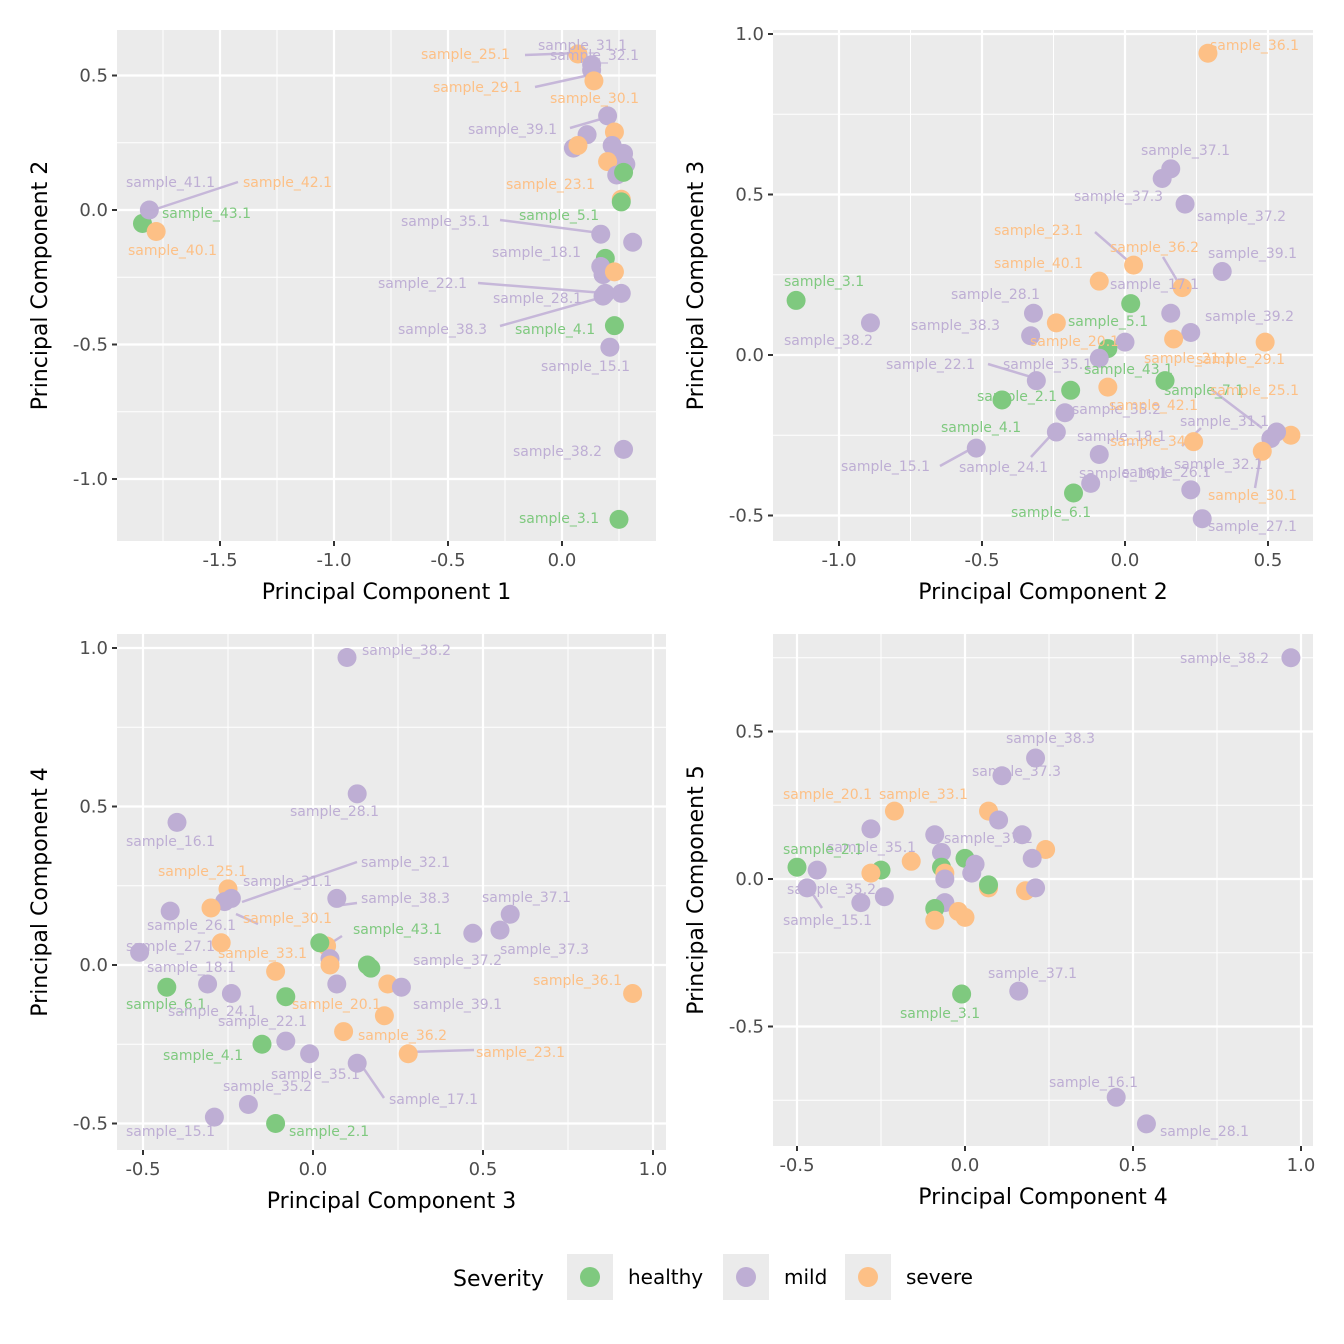 The width and height of the screenshot is (1344, 1344). I want to click on point-label: sample_37.2, so click(988, 839).